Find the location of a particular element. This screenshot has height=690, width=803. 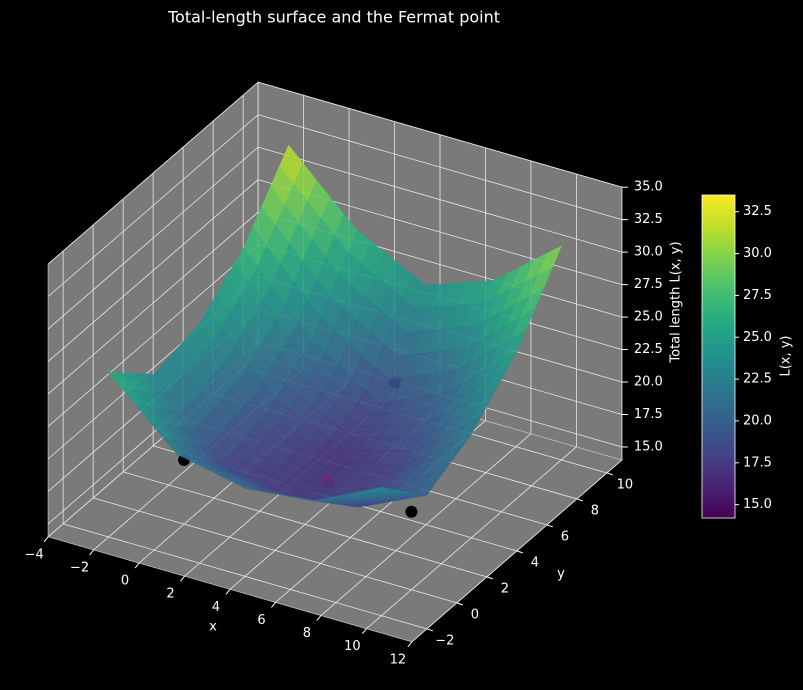

colorbar: 15.0 17.5 20.0 22.5 25.0 27.5 30.0 32.5 is located at coordinates (736, 356).